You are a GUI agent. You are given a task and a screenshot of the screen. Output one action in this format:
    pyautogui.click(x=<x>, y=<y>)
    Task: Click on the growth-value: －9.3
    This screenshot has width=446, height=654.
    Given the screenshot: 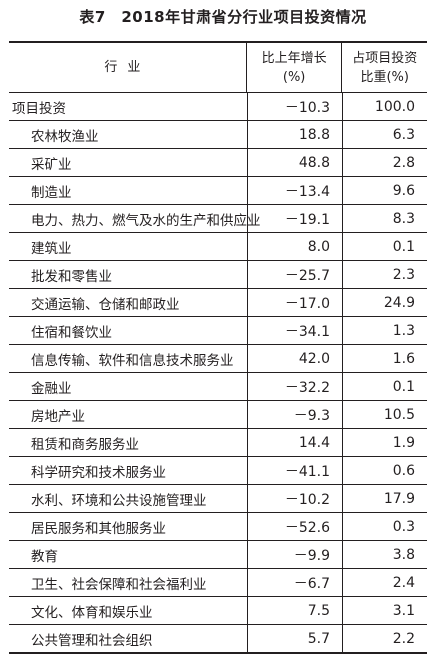 What is the action you would take?
    pyautogui.click(x=294, y=414)
    